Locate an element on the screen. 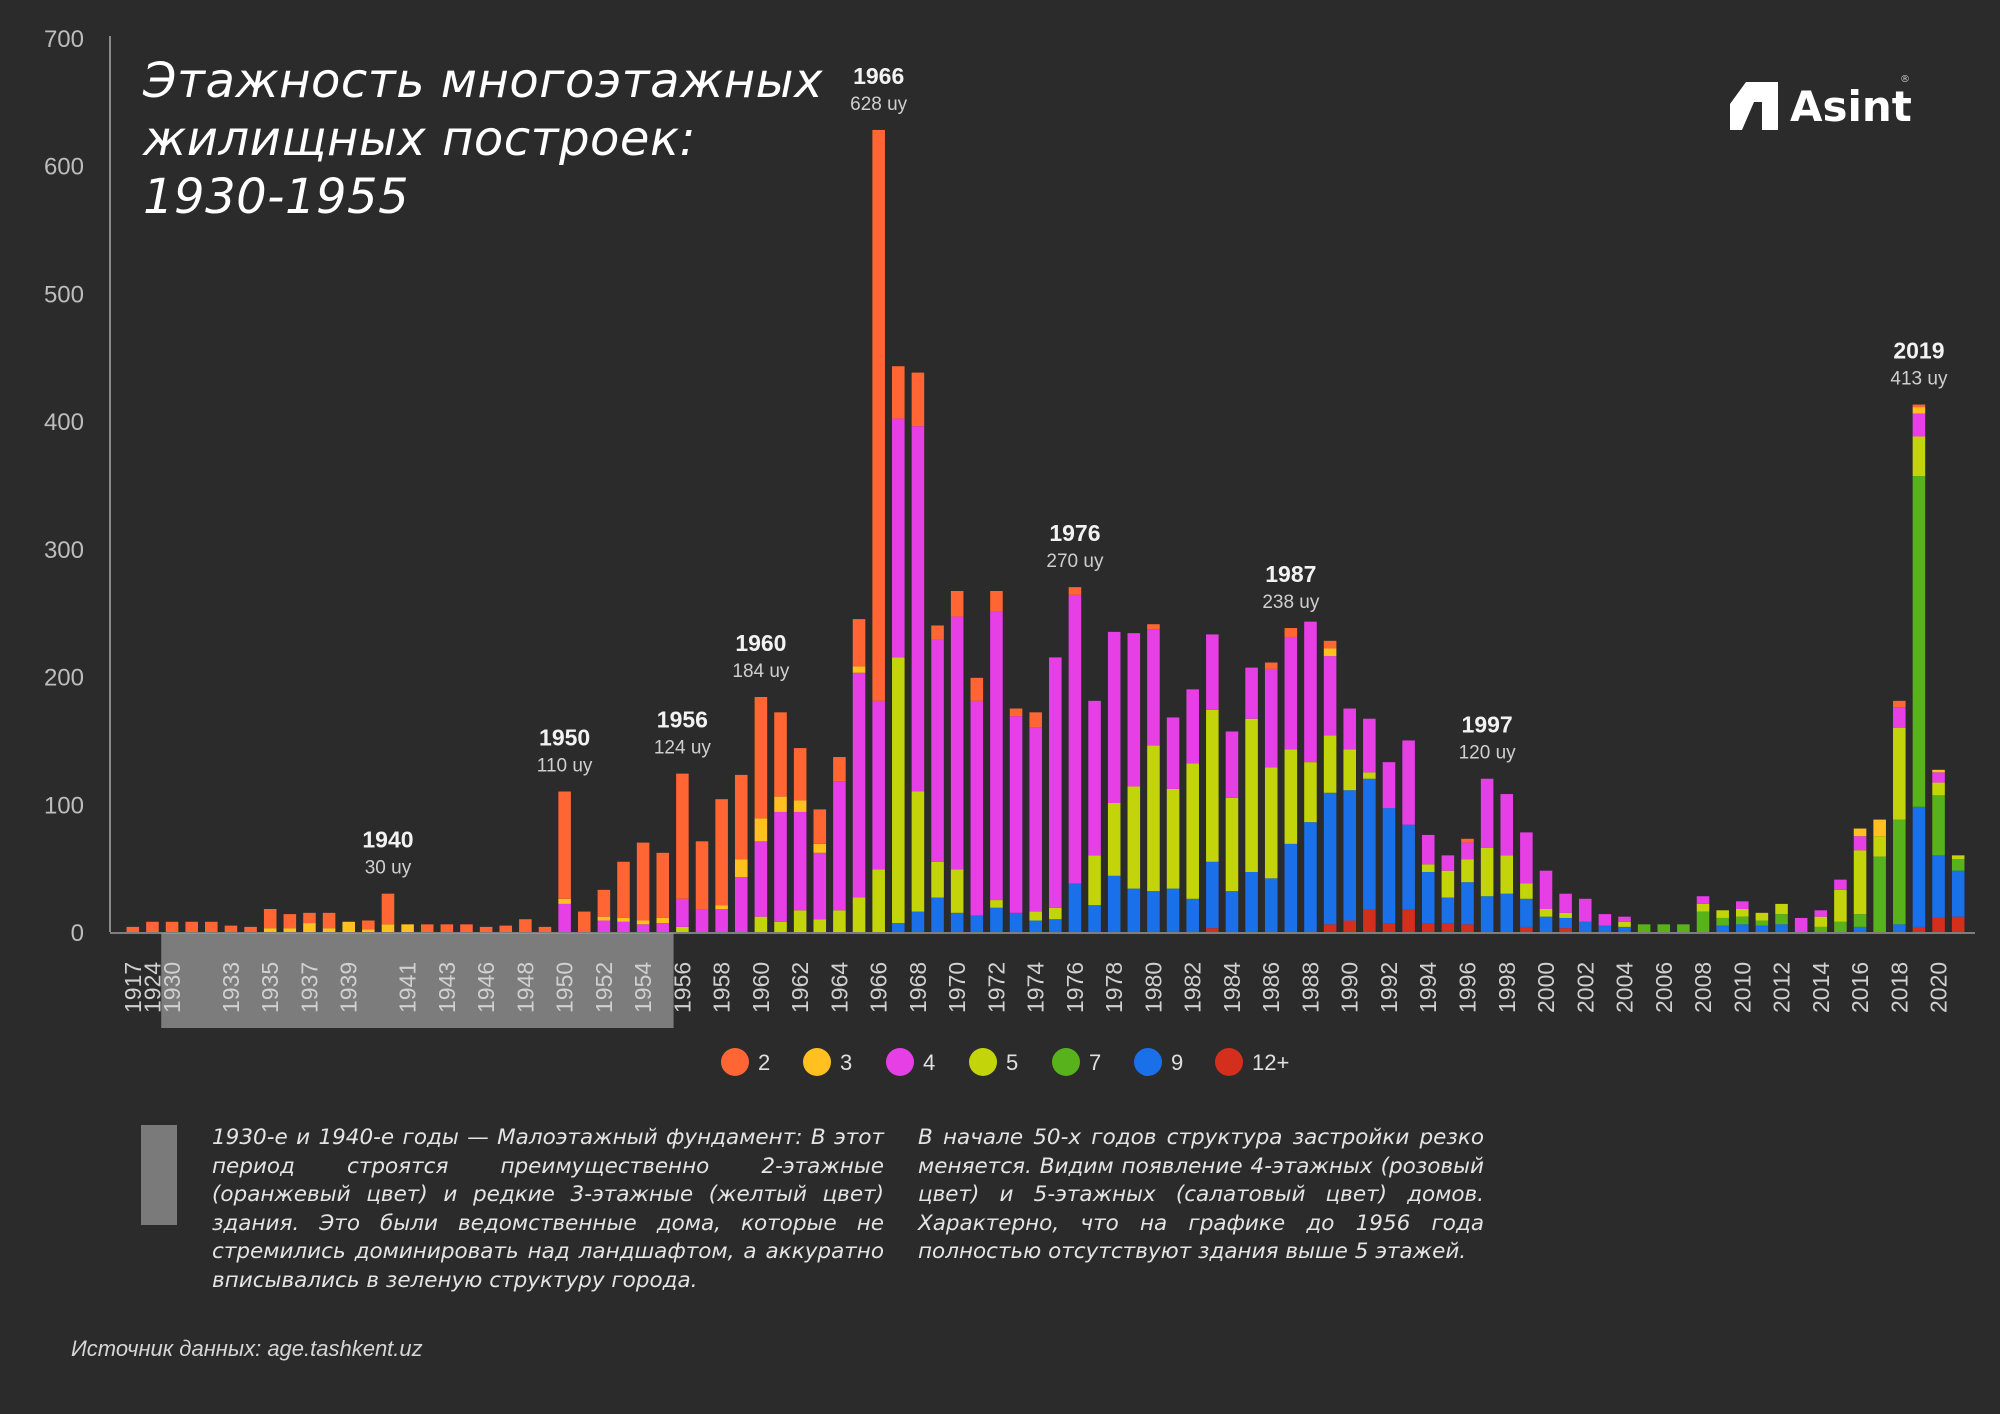 The width and height of the screenshot is (2000, 1414). annotation-year: 2019 is located at coordinates (1918, 351).